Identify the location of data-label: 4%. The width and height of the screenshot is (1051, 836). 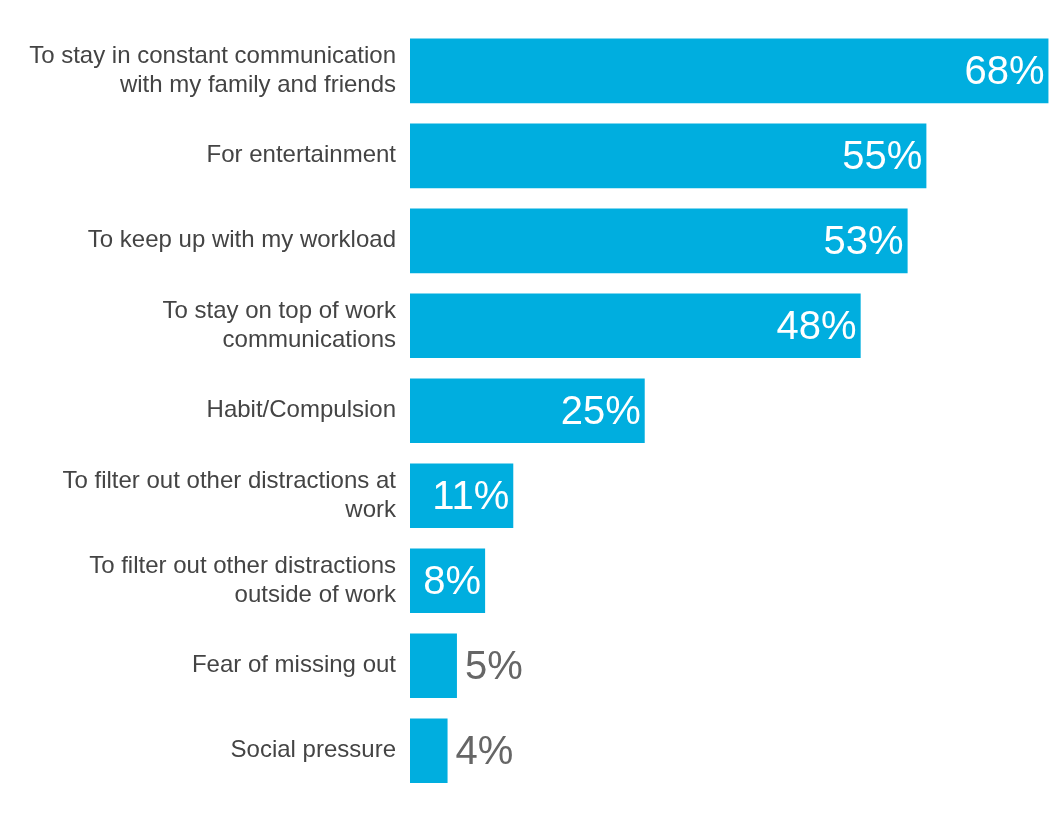
(484, 749).